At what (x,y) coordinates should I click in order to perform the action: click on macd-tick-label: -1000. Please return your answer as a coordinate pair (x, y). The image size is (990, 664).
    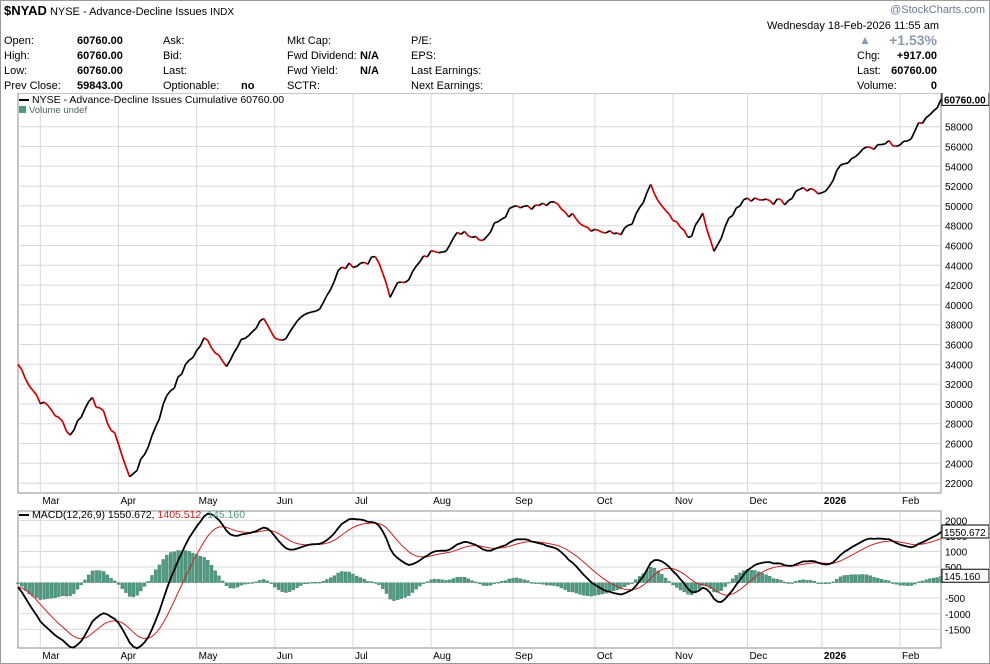
    Looking at the image, I should click on (958, 615).